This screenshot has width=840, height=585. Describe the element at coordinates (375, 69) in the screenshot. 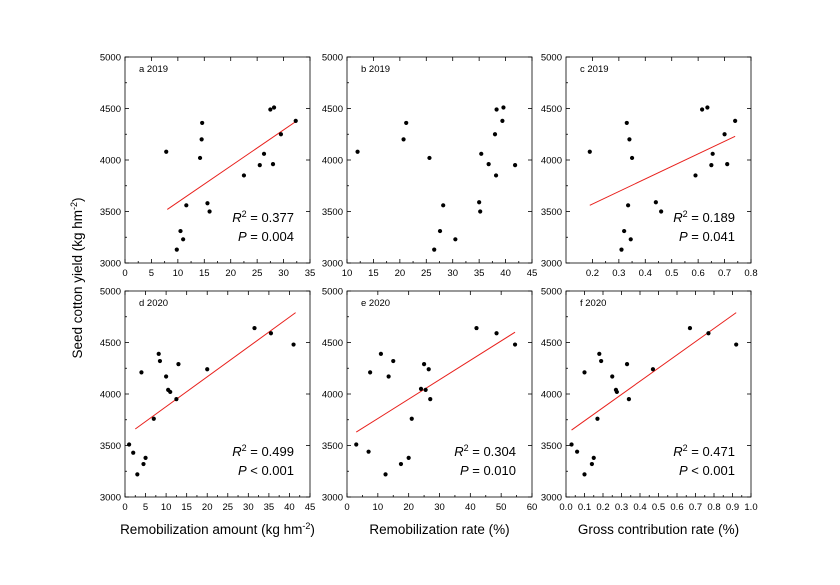

I see `panel-label: b 2019` at that location.